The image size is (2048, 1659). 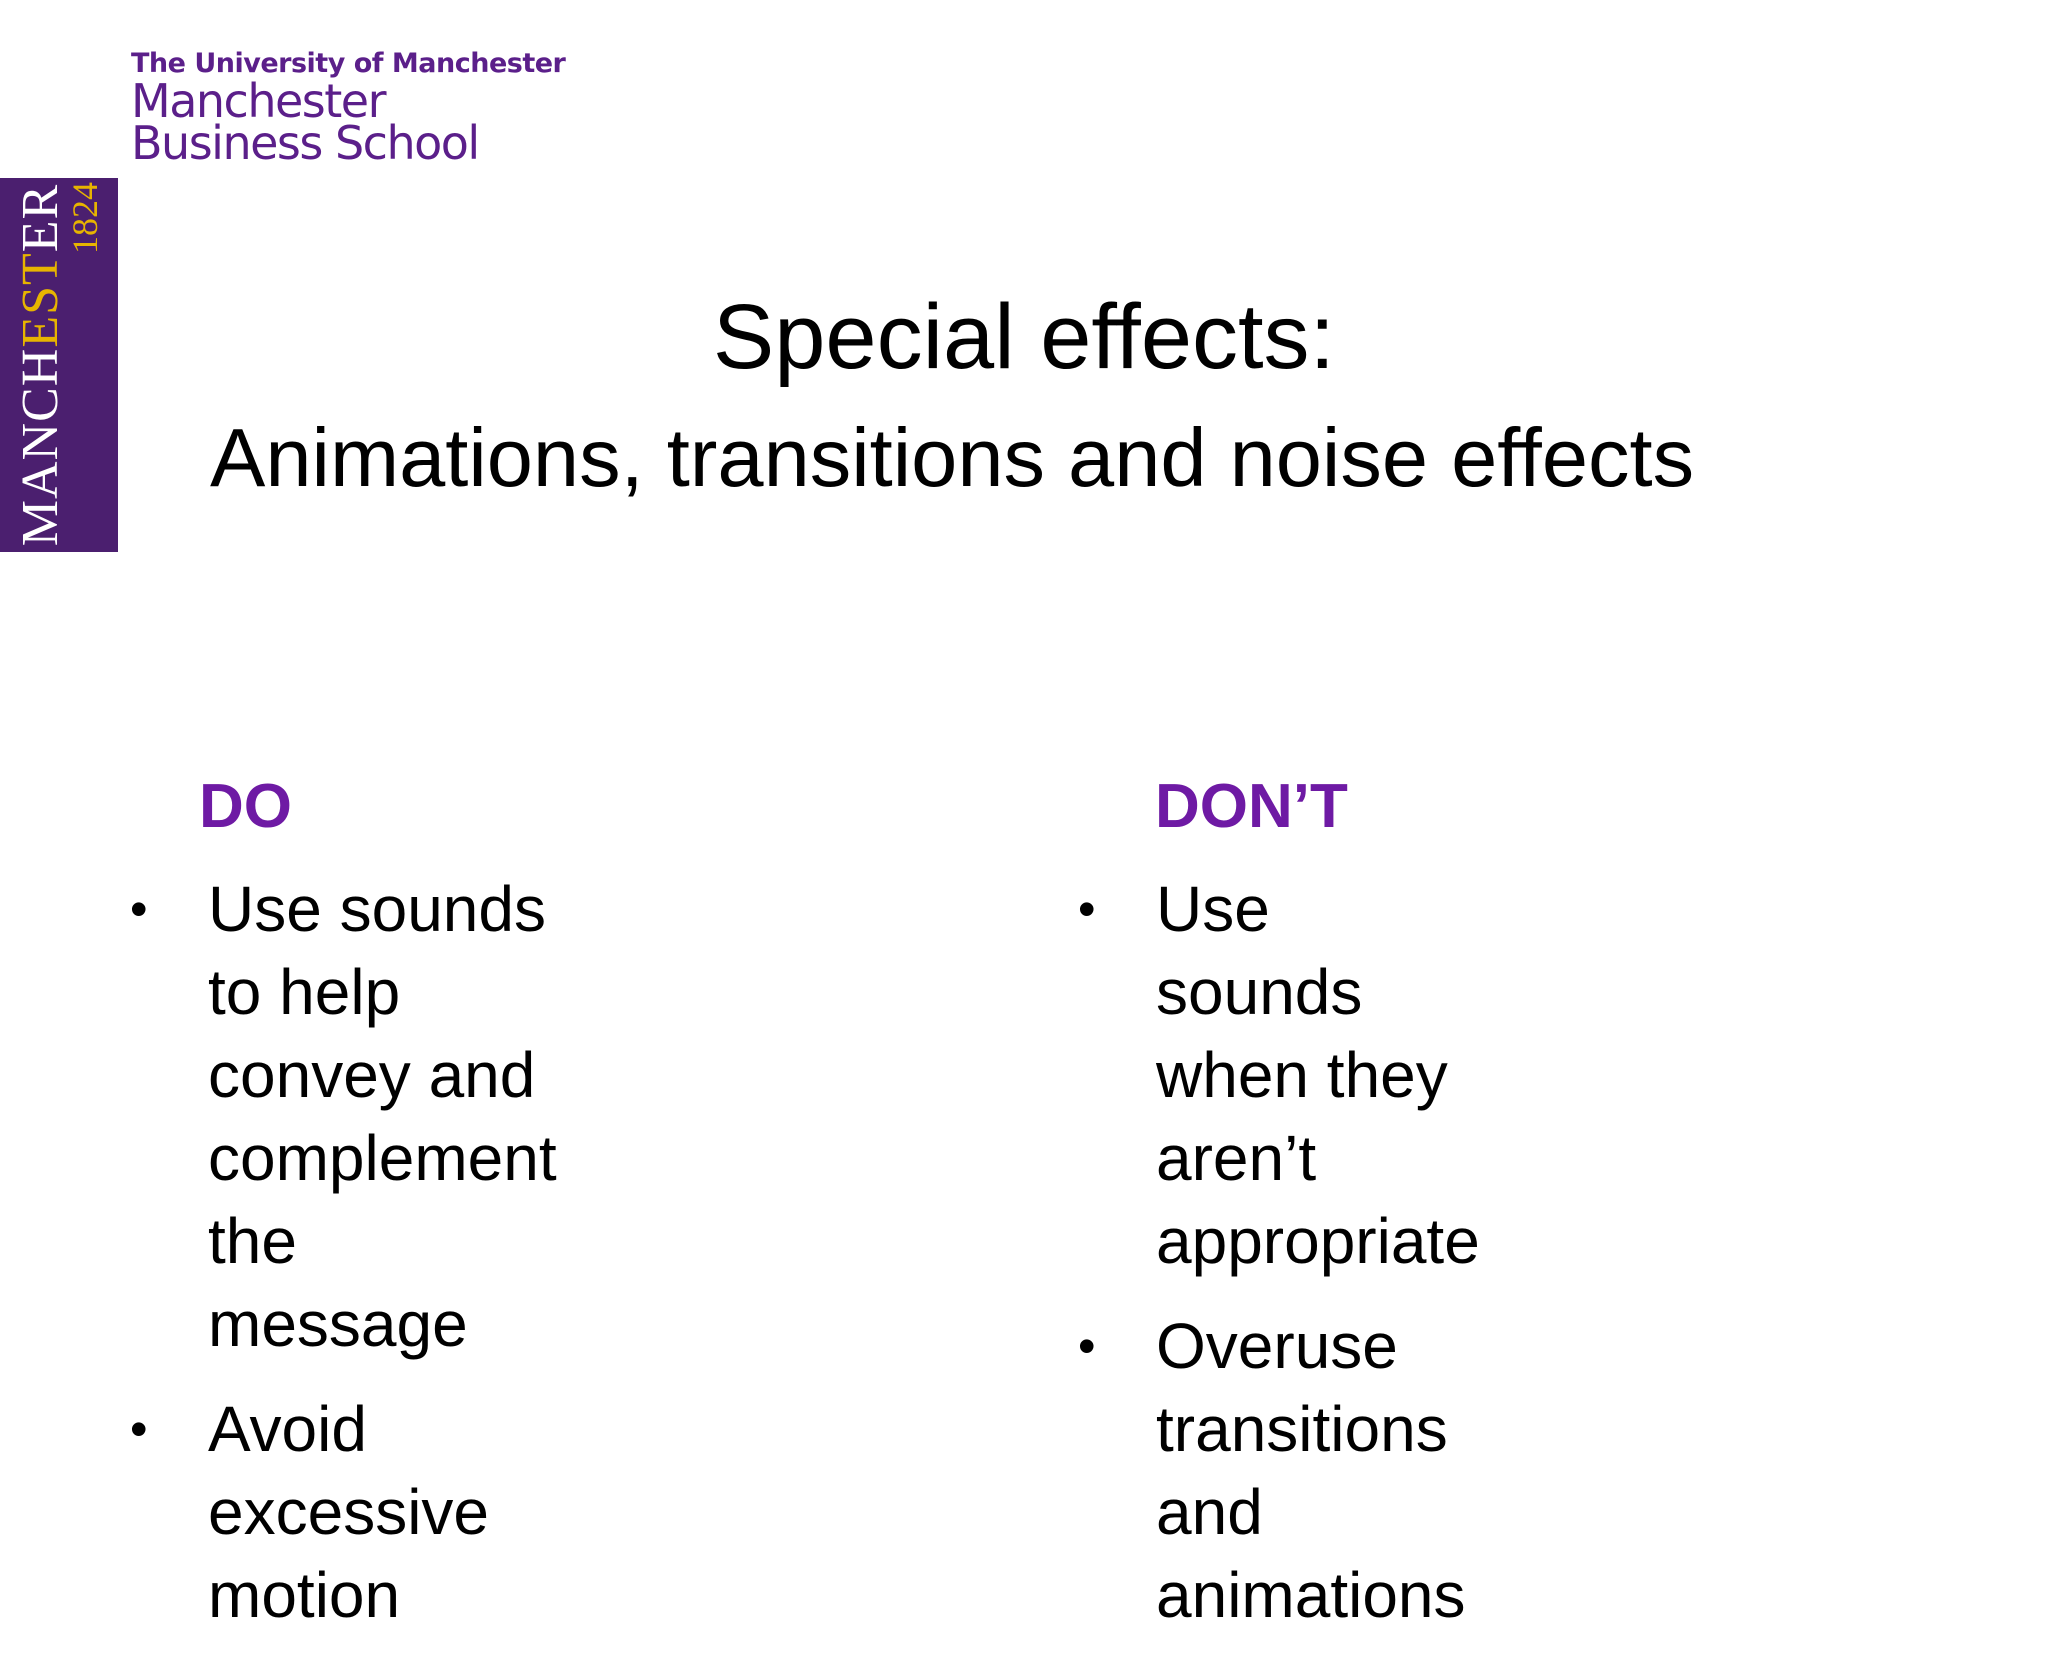 What do you see at coordinates (1251, 806) in the screenshot?
I see `dont-heading: DON’T` at bounding box center [1251, 806].